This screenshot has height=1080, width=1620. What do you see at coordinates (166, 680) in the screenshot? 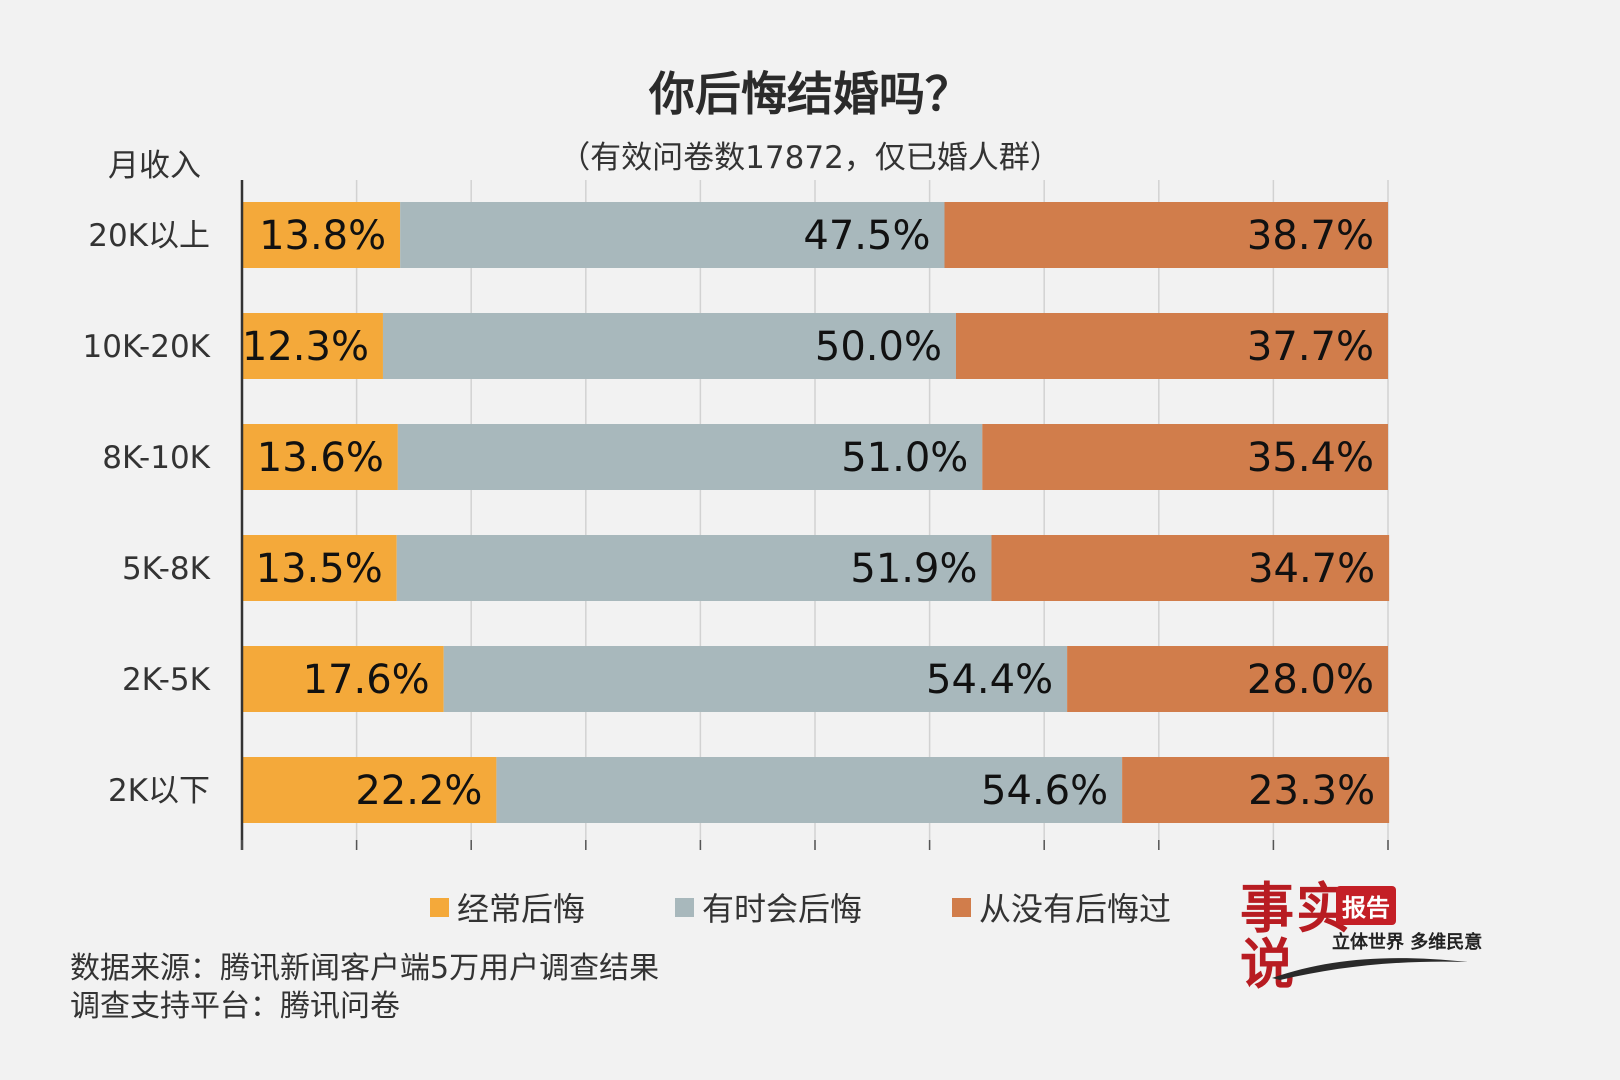
I see `category-label: 2K-5K` at bounding box center [166, 680].